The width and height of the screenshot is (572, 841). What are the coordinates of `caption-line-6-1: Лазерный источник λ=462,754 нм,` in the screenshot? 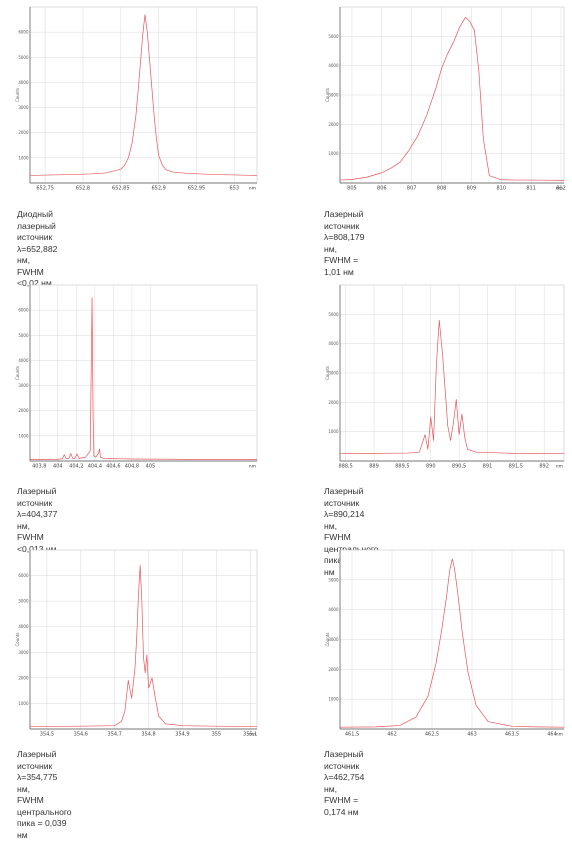 It's located at (344, 771).